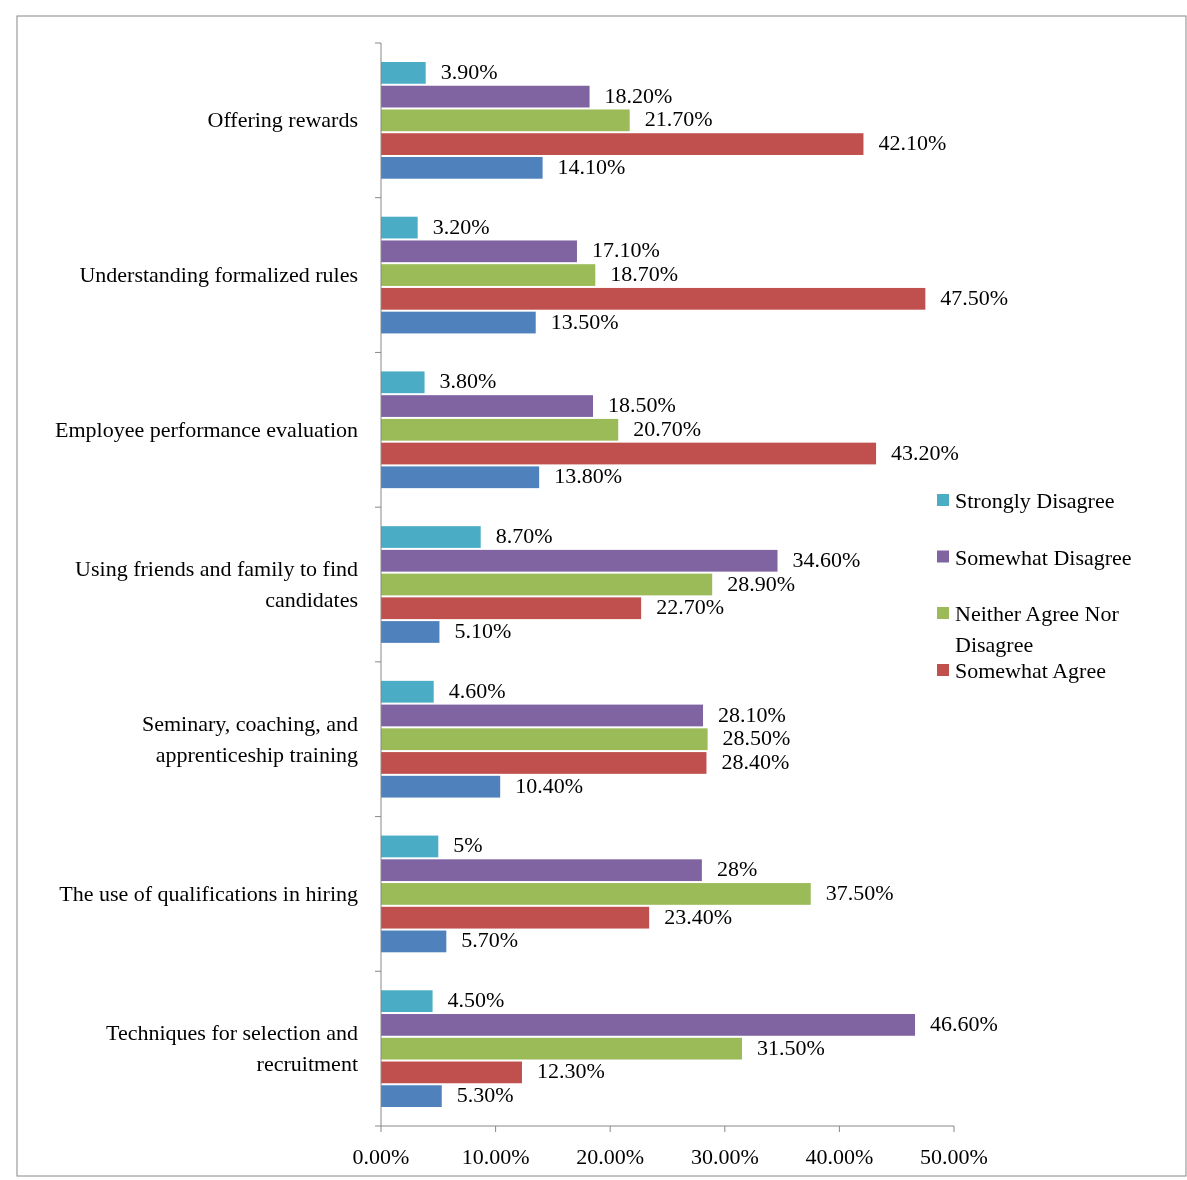 Image resolution: width=1187 pixels, height=1180 pixels. What do you see at coordinates (381, 1156) in the screenshot?
I see `x-tick-label: 0.00%` at bounding box center [381, 1156].